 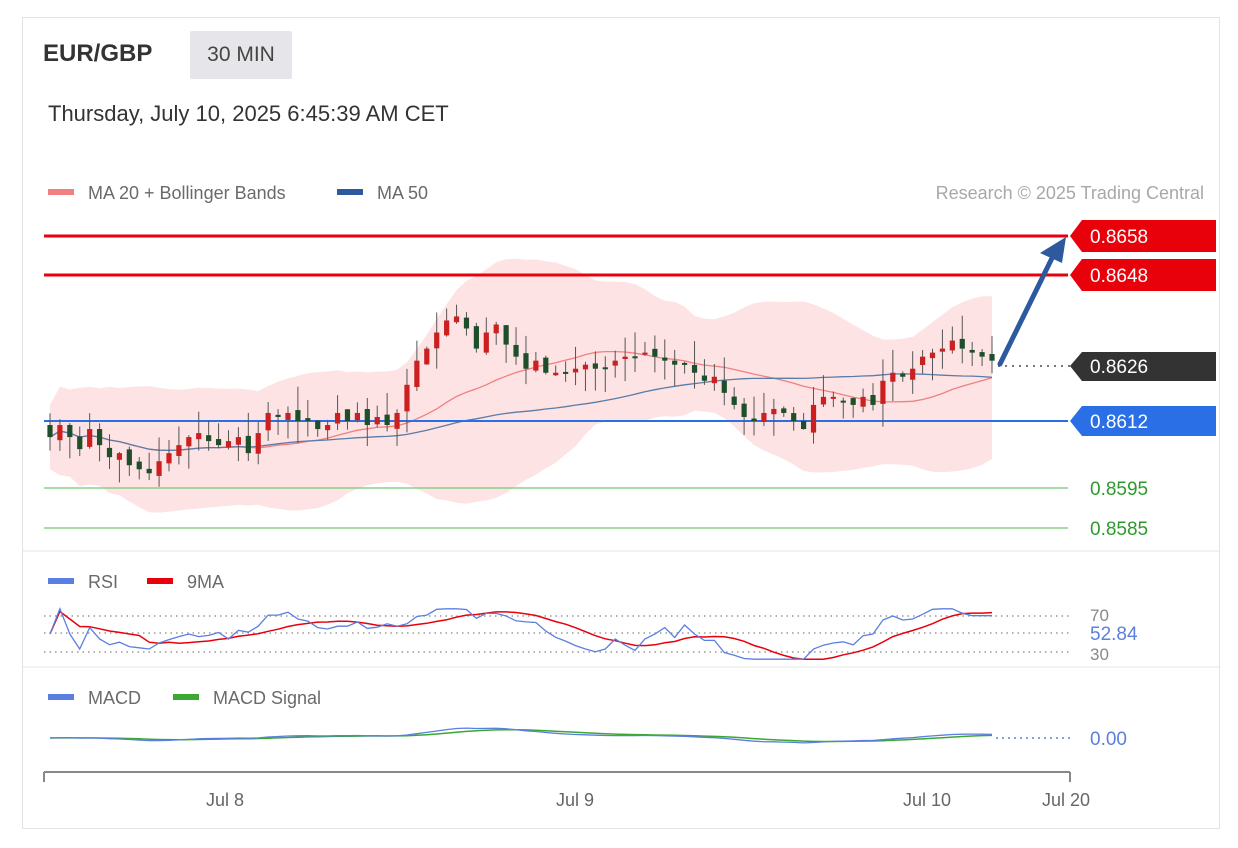 I want to click on level-label-0.8648: 0.8648, so click(x=1119, y=276).